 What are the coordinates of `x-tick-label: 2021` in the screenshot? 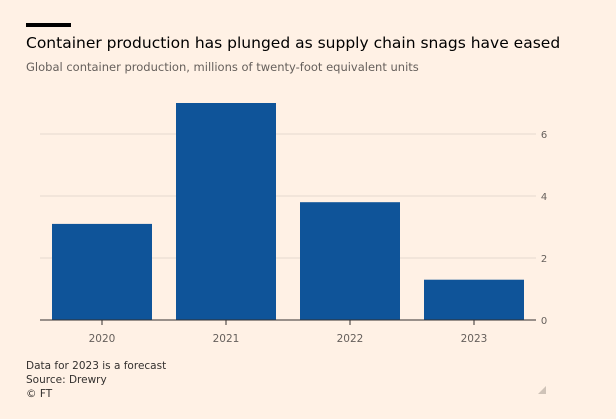 It's located at (226, 339).